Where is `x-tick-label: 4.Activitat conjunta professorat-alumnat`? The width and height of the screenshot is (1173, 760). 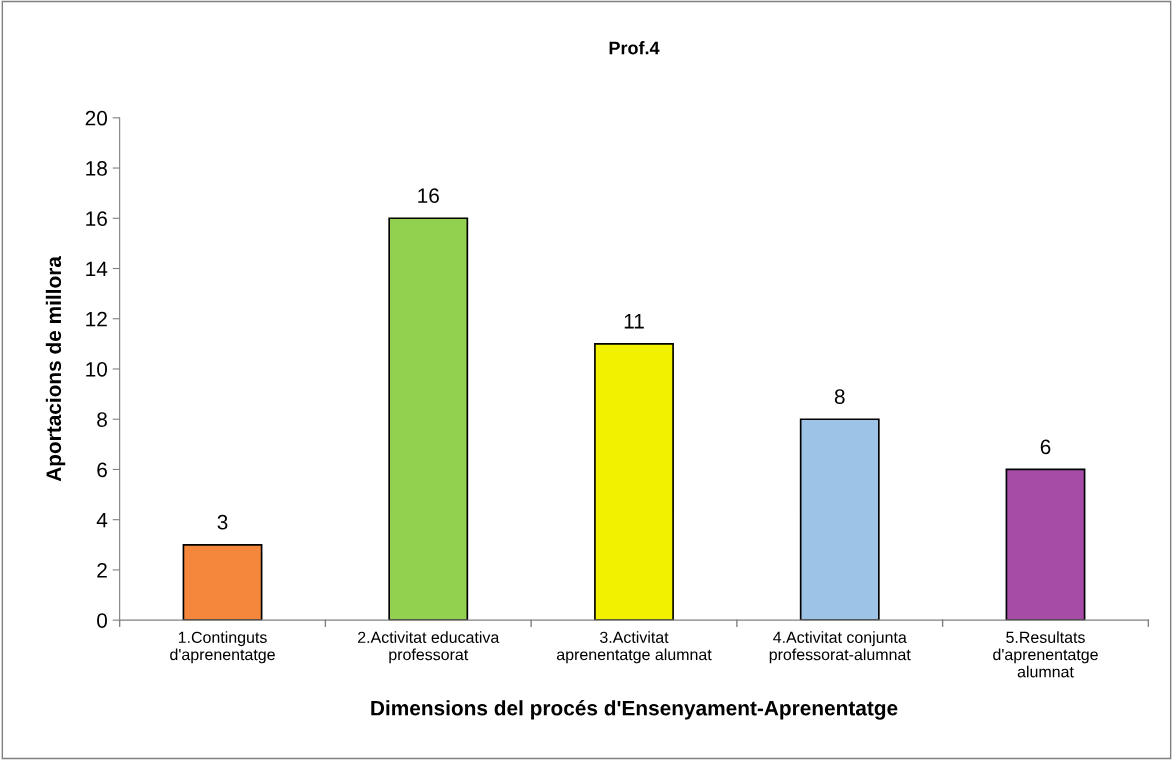
x-tick-label: 4.Activitat conjunta professorat-alumnat is located at coordinates (840, 647).